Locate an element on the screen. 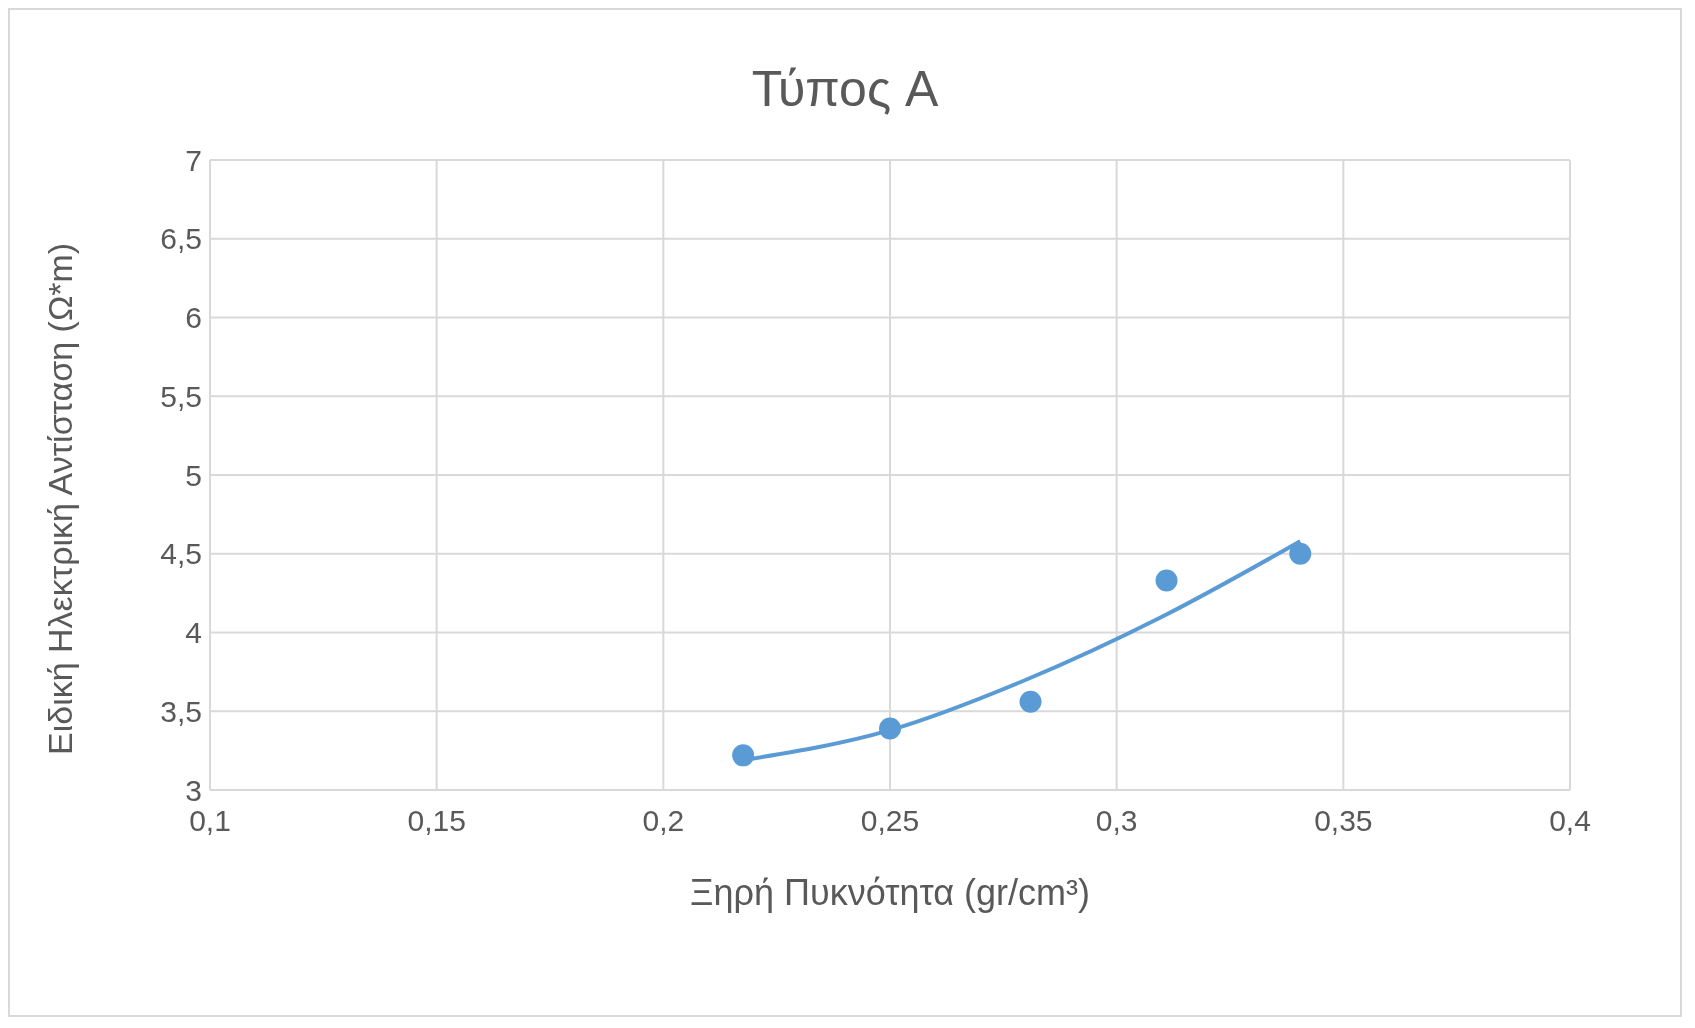 The width and height of the screenshot is (1695, 1028). x-tick-label: 0,2 is located at coordinates (663, 821).